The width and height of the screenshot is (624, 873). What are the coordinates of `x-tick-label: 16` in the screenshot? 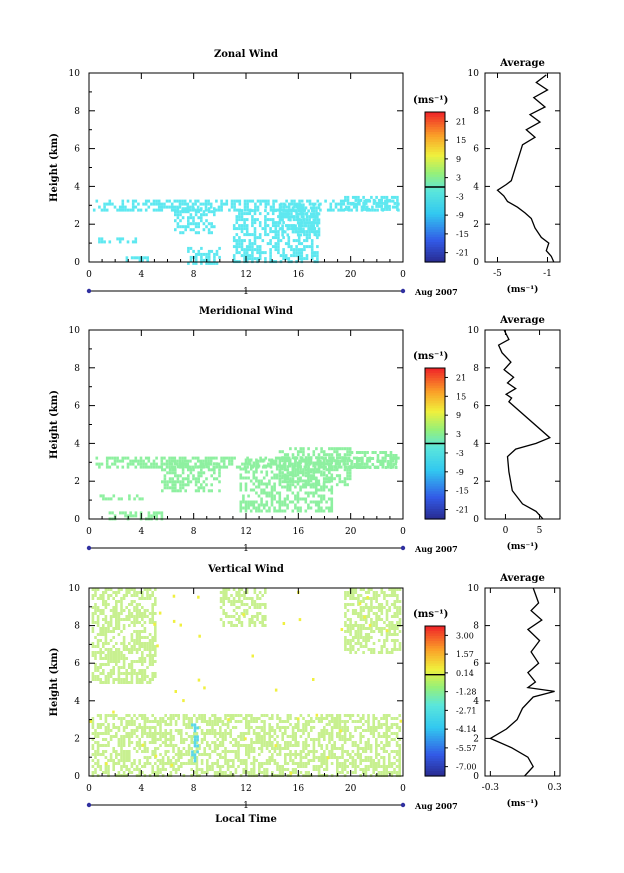 It's located at (299, 789).